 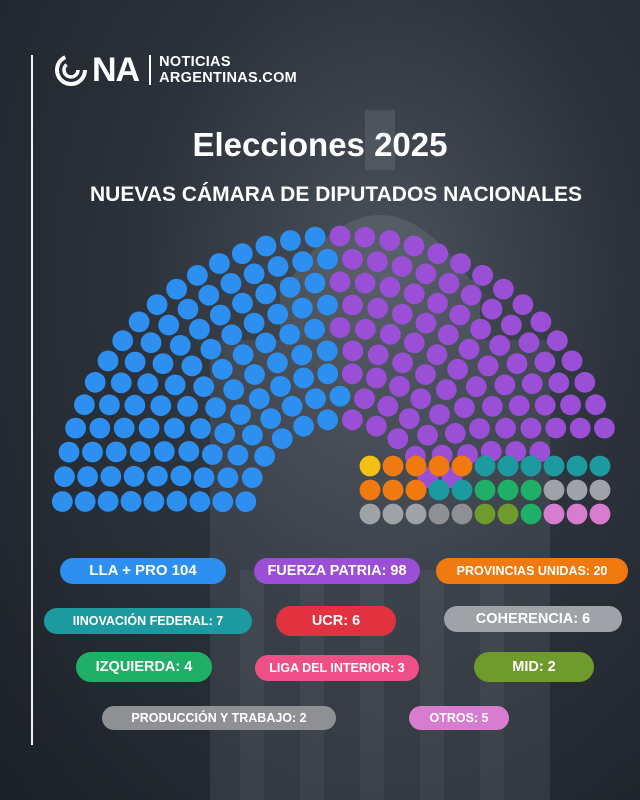 I want to click on page-title: Elecciones 2025, so click(x=320, y=144).